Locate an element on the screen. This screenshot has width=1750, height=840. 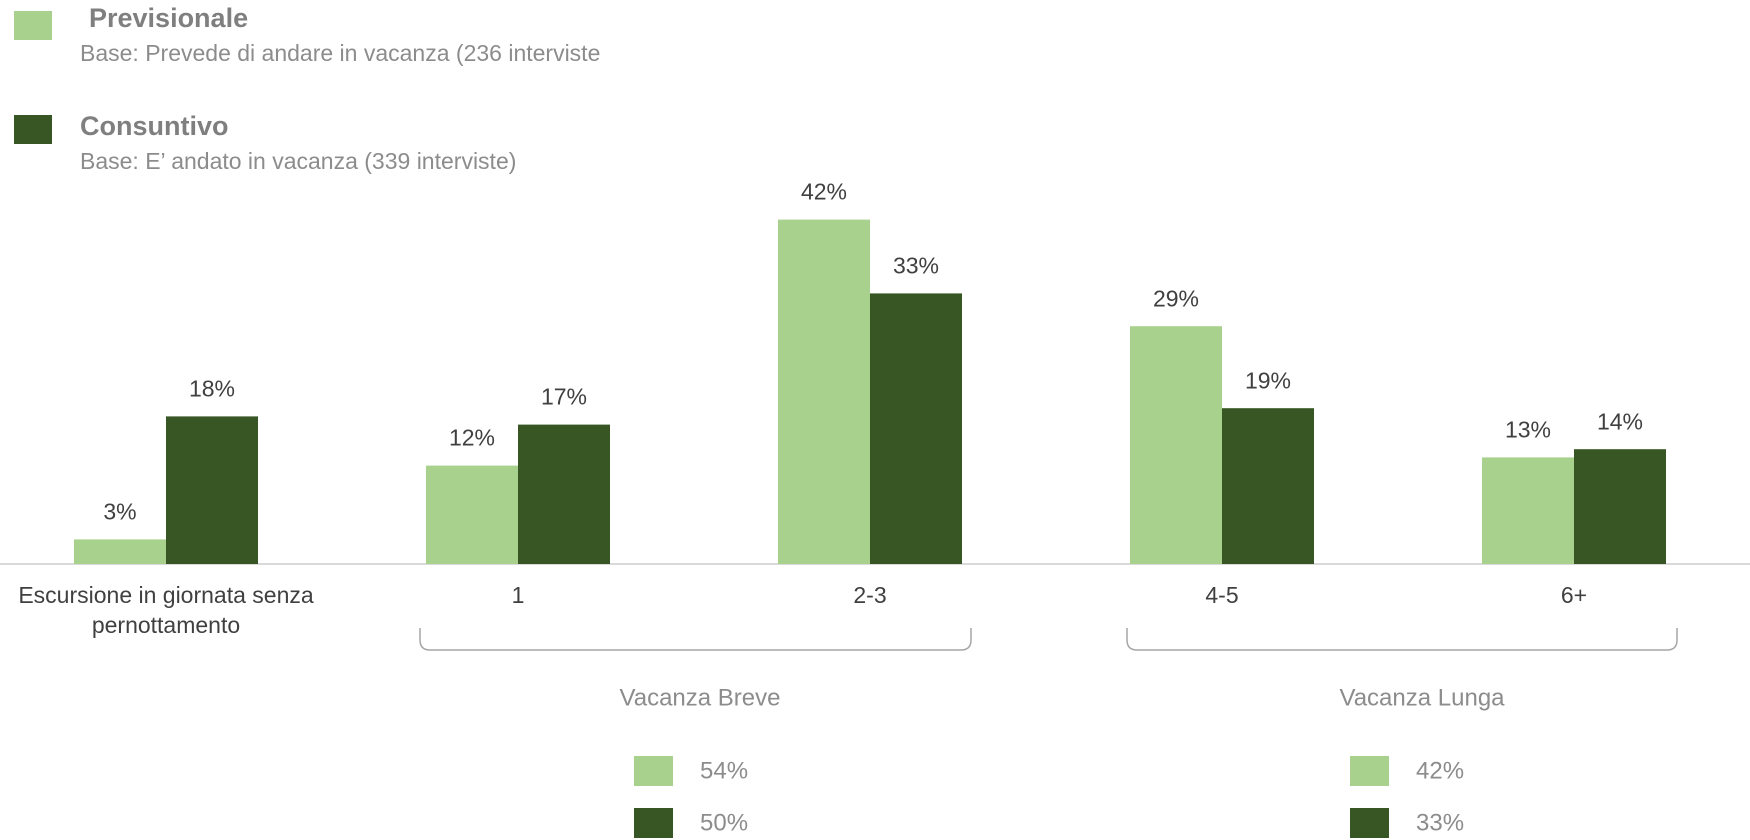
x-tick-label: 1 is located at coordinates (518, 595).